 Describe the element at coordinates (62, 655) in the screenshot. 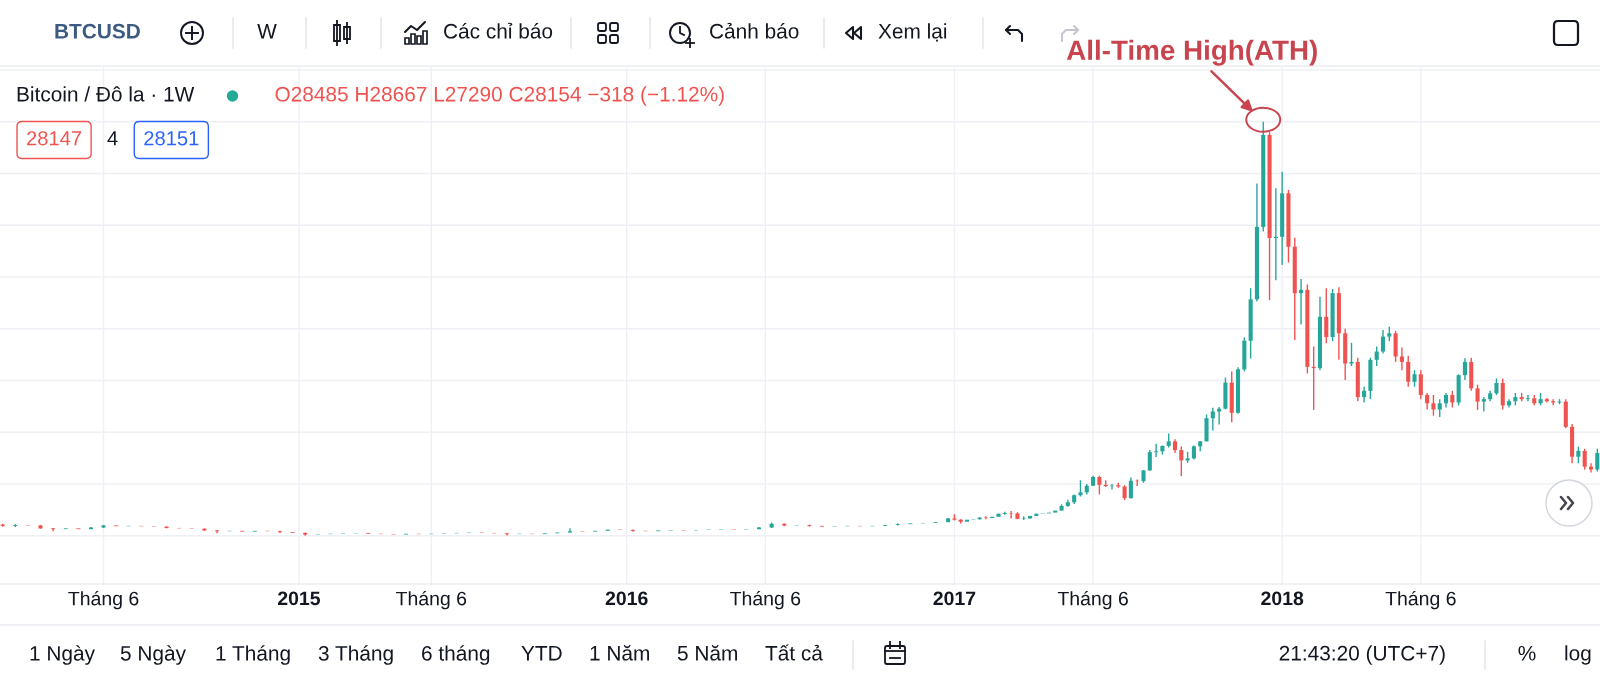

I see `text: 1 Ngày` at that location.